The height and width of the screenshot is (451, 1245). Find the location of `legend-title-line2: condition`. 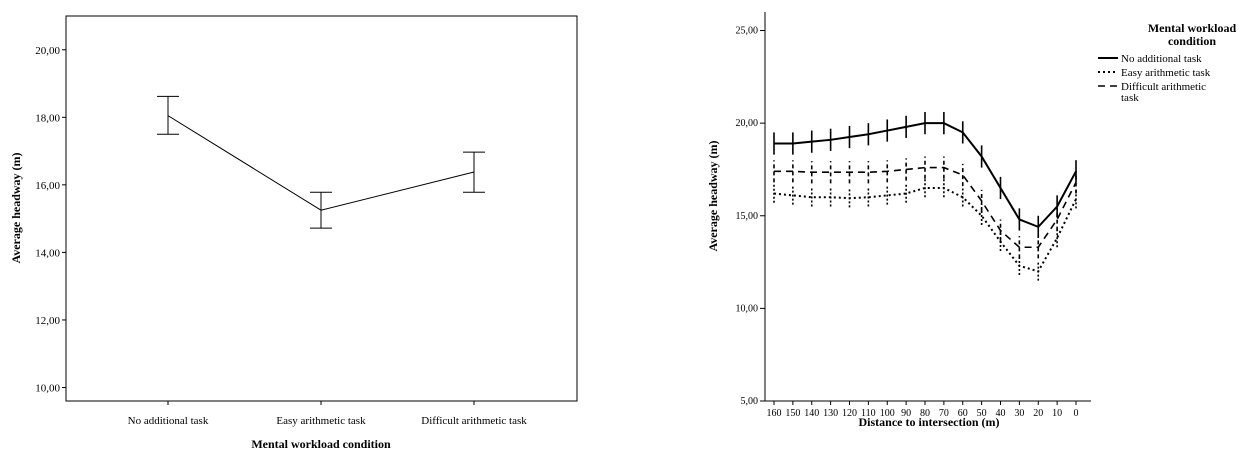

legend-title-line2: condition is located at coordinates (1192, 41).